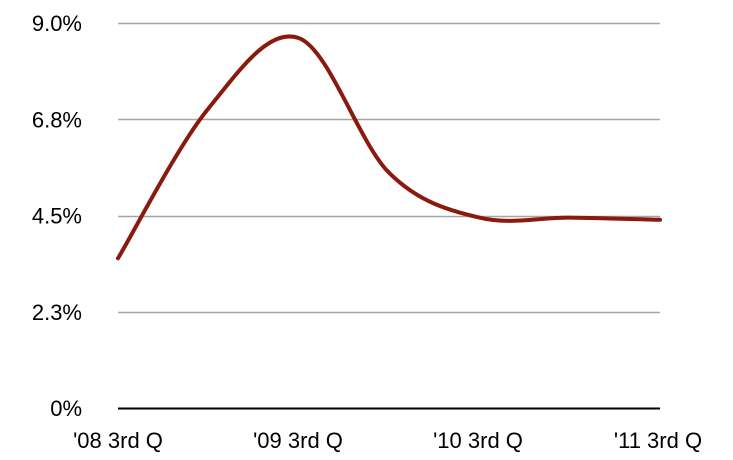  I want to click on x-tick-label: '10 3rd Q, so click(478, 440).